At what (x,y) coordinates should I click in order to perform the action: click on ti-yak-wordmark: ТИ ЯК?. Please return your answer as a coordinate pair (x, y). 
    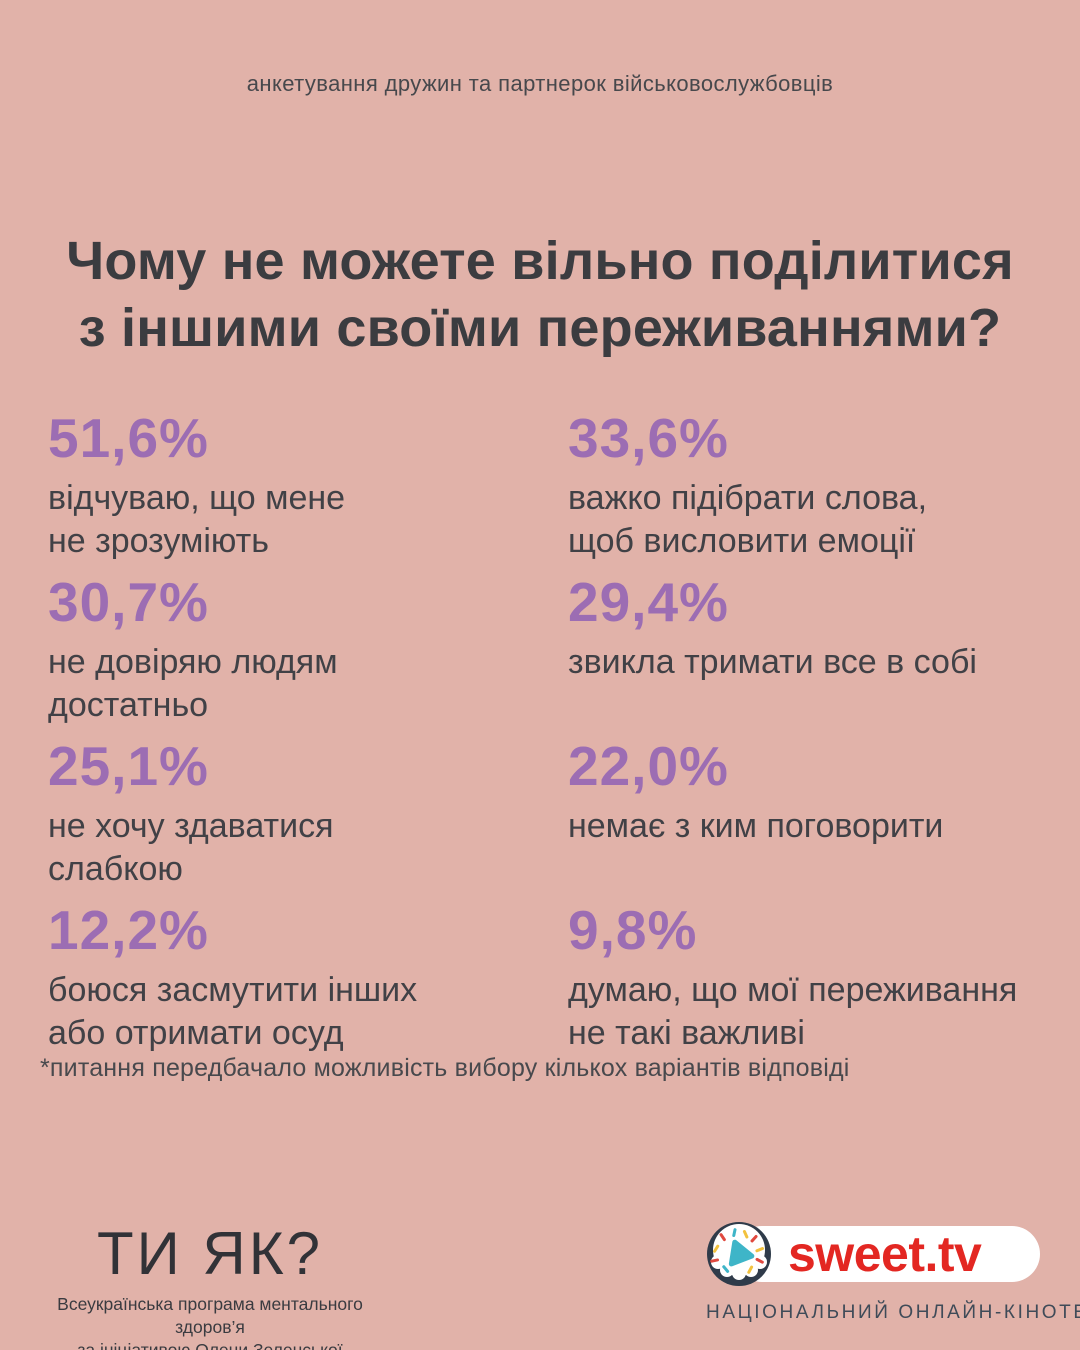
    Looking at the image, I should click on (210, 1253).